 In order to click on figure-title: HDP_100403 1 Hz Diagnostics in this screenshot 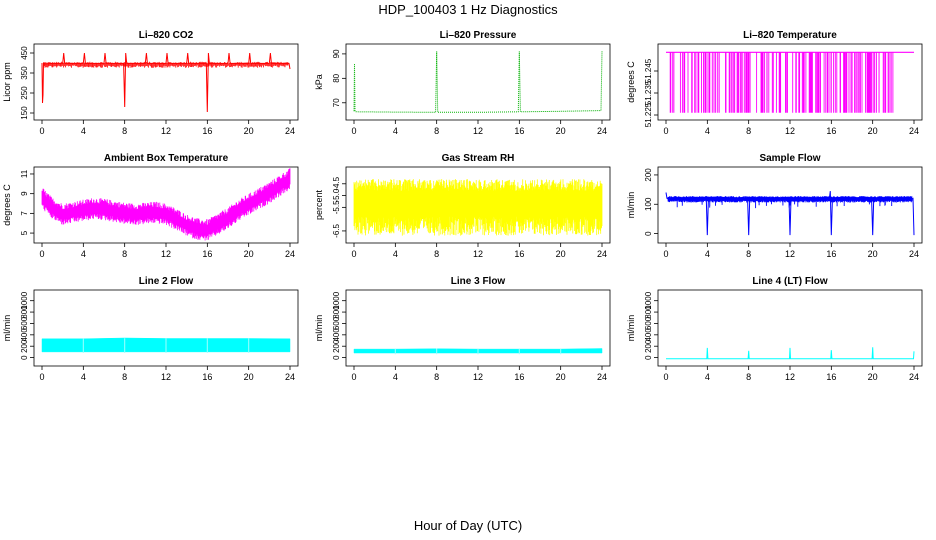, I will do `click(468, 9)`.